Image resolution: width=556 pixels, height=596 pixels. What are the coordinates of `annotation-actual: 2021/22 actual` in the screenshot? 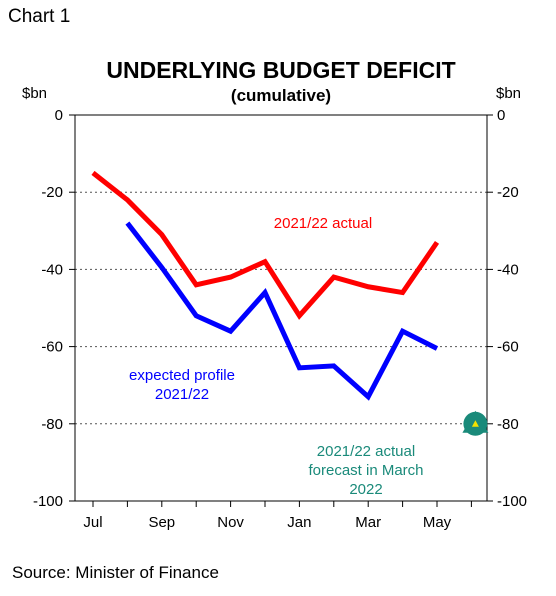 It's located at (323, 223).